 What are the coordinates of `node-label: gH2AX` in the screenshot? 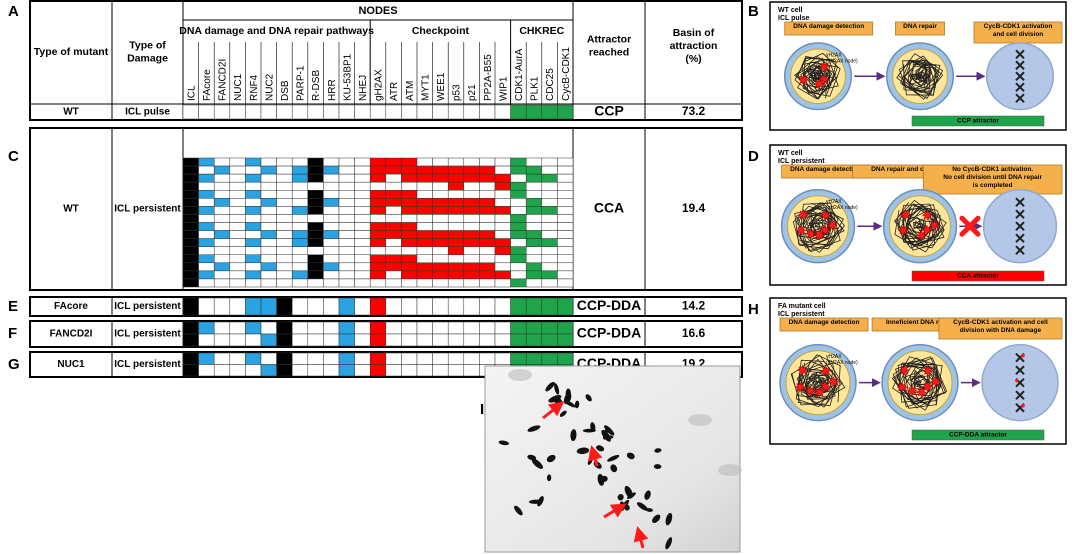 It's located at (379, 85).